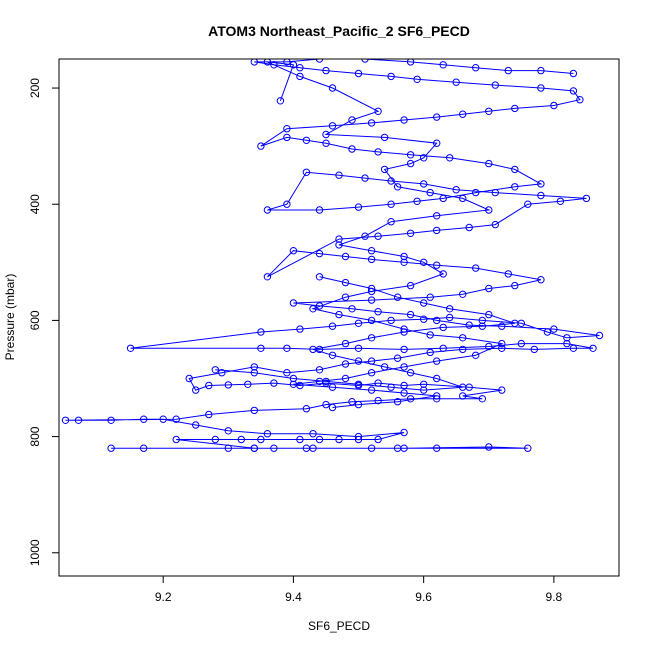 The height and width of the screenshot is (650, 650). I want to click on x-tick-label: 9.4, so click(293, 597).